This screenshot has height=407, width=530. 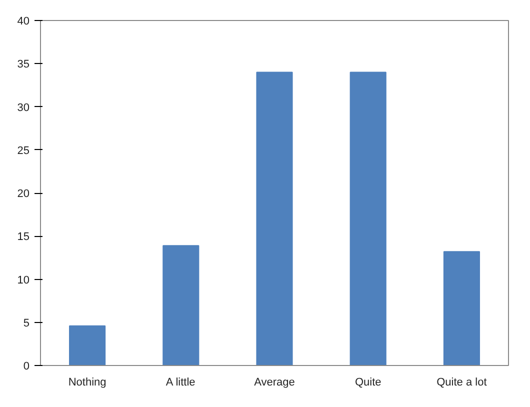 What do you see at coordinates (23, 22) in the screenshot?
I see `y-tick-label: 40` at bounding box center [23, 22].